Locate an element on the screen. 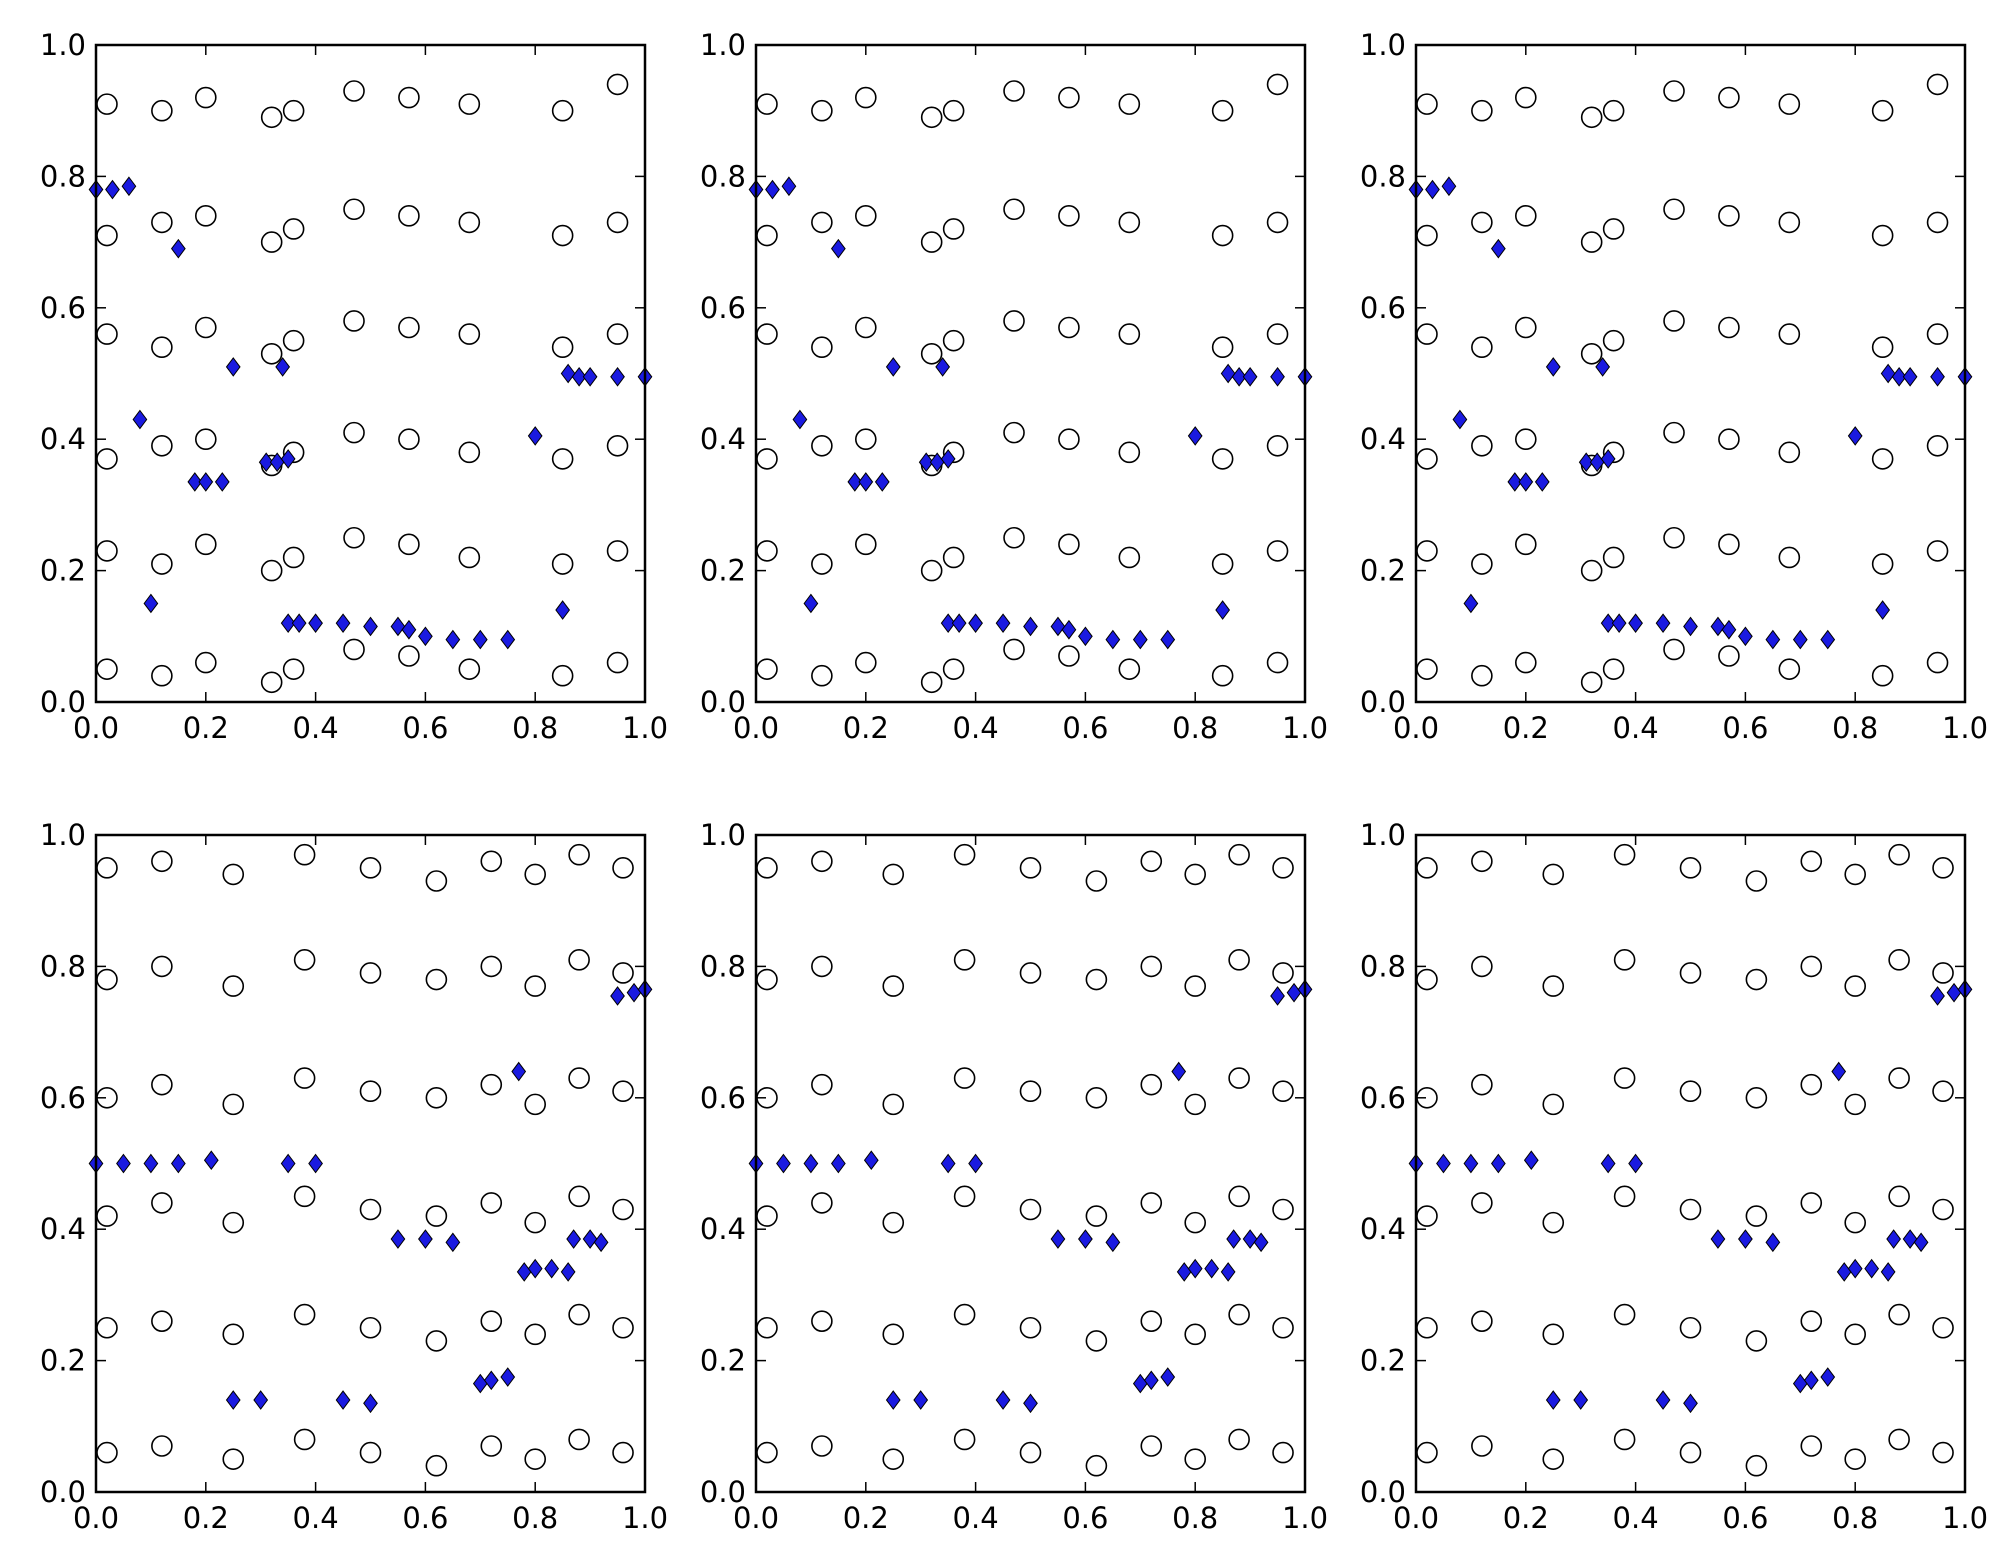 Image resolution: width=2004 pixels, height=1565 pixels. y-tick-label: 0.8 is located at coordinates (723, 966).